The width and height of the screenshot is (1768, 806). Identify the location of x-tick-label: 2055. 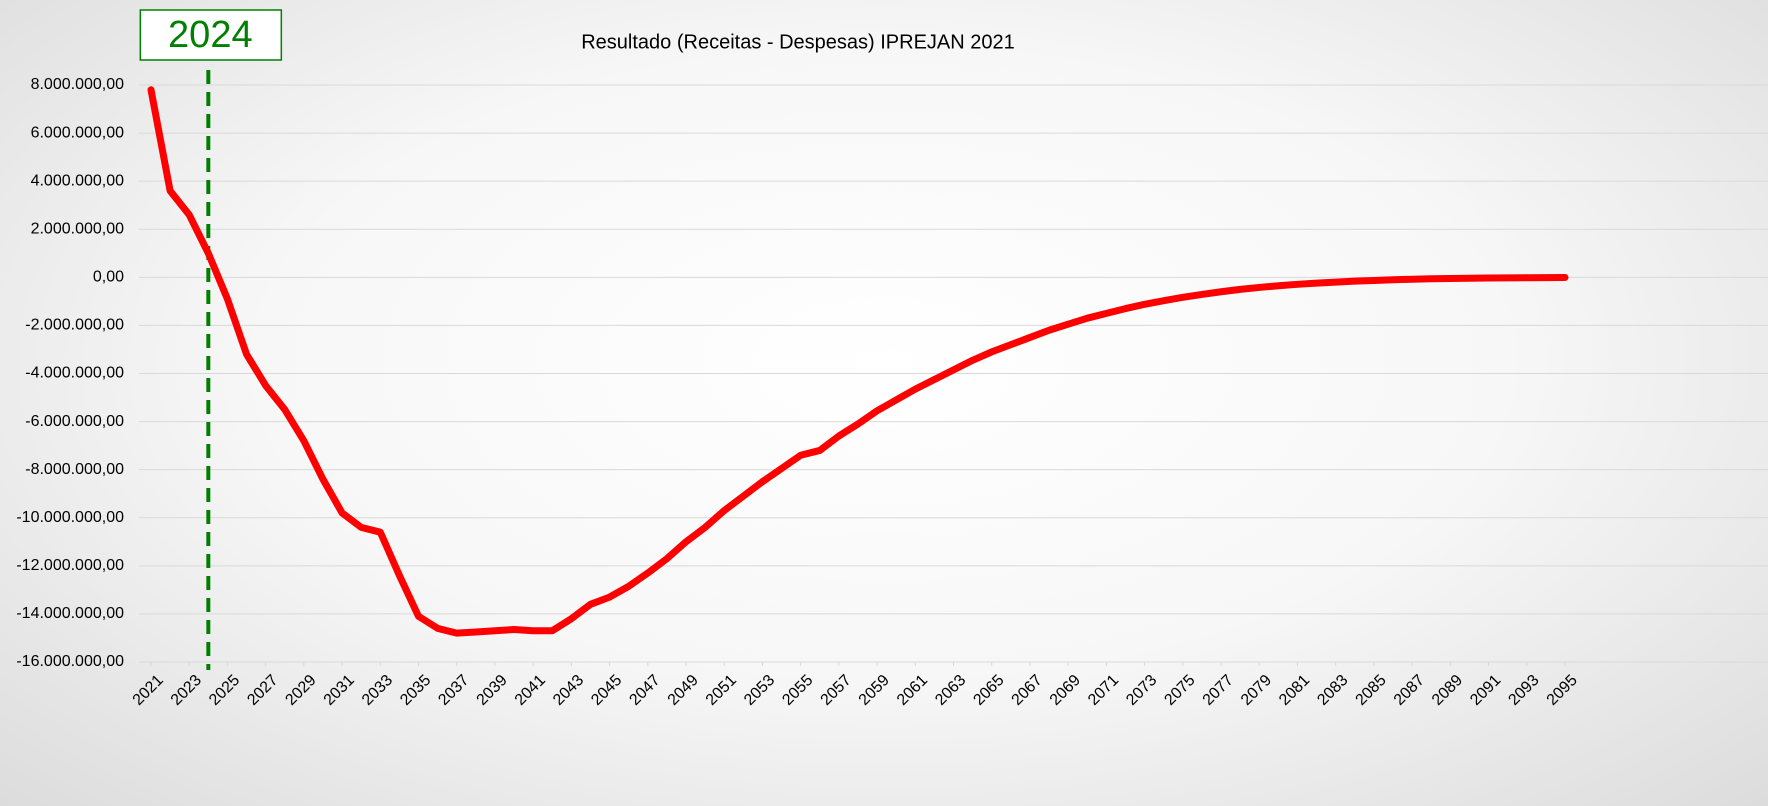
(797, 690).